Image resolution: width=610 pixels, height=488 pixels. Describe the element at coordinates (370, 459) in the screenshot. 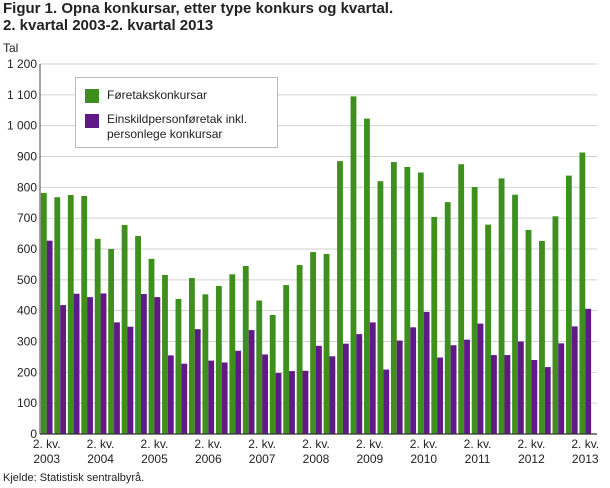

I see `x-tick-label-year: 2009` at that location.